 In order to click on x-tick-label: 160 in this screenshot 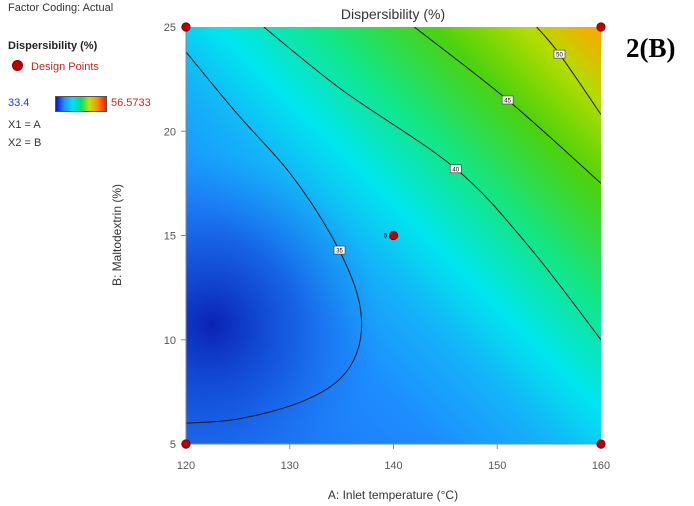, I will do `click(601, 466)`.